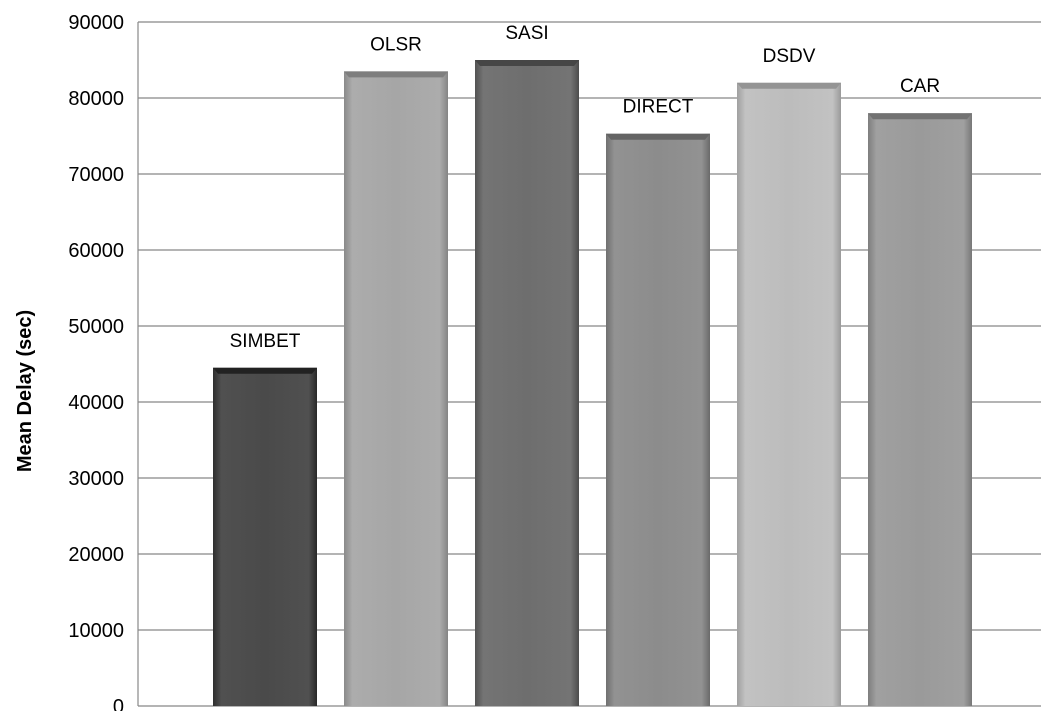 The width and height of the screenshot is (1041, 711). Describe the element at coordinates (396, 44) in the screenshot. I see `bar-label-olsr: OLSR` at that location.